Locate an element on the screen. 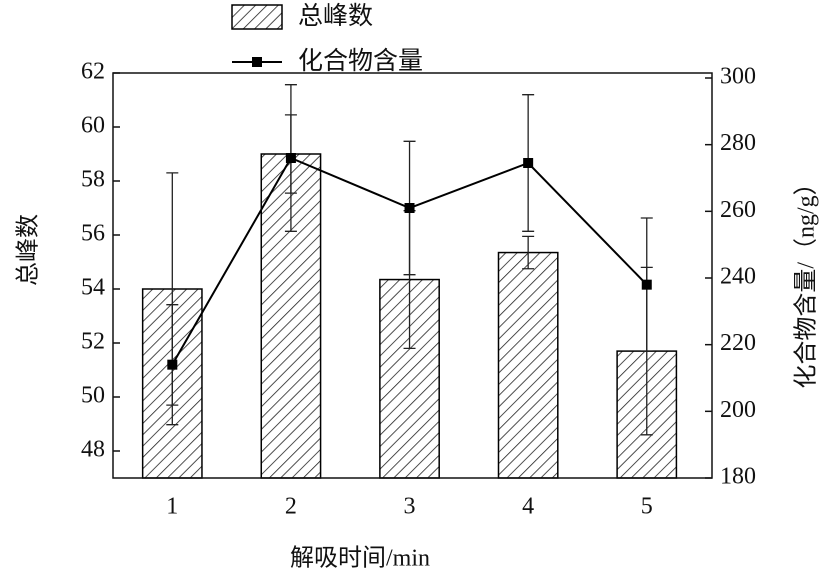 This screenshot has width=830, height=585. x-tick-label: 2 is located at coordinates (291, 507).